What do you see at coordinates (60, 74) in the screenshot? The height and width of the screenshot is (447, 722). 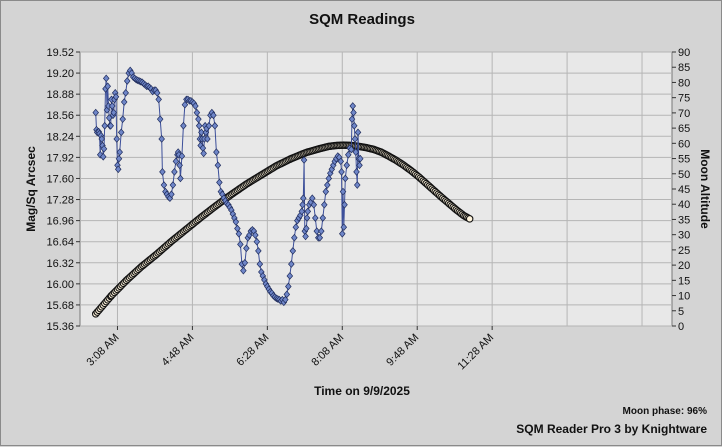 I see `y-left-tick-label: 19.20` at bounding box center [60, 74].